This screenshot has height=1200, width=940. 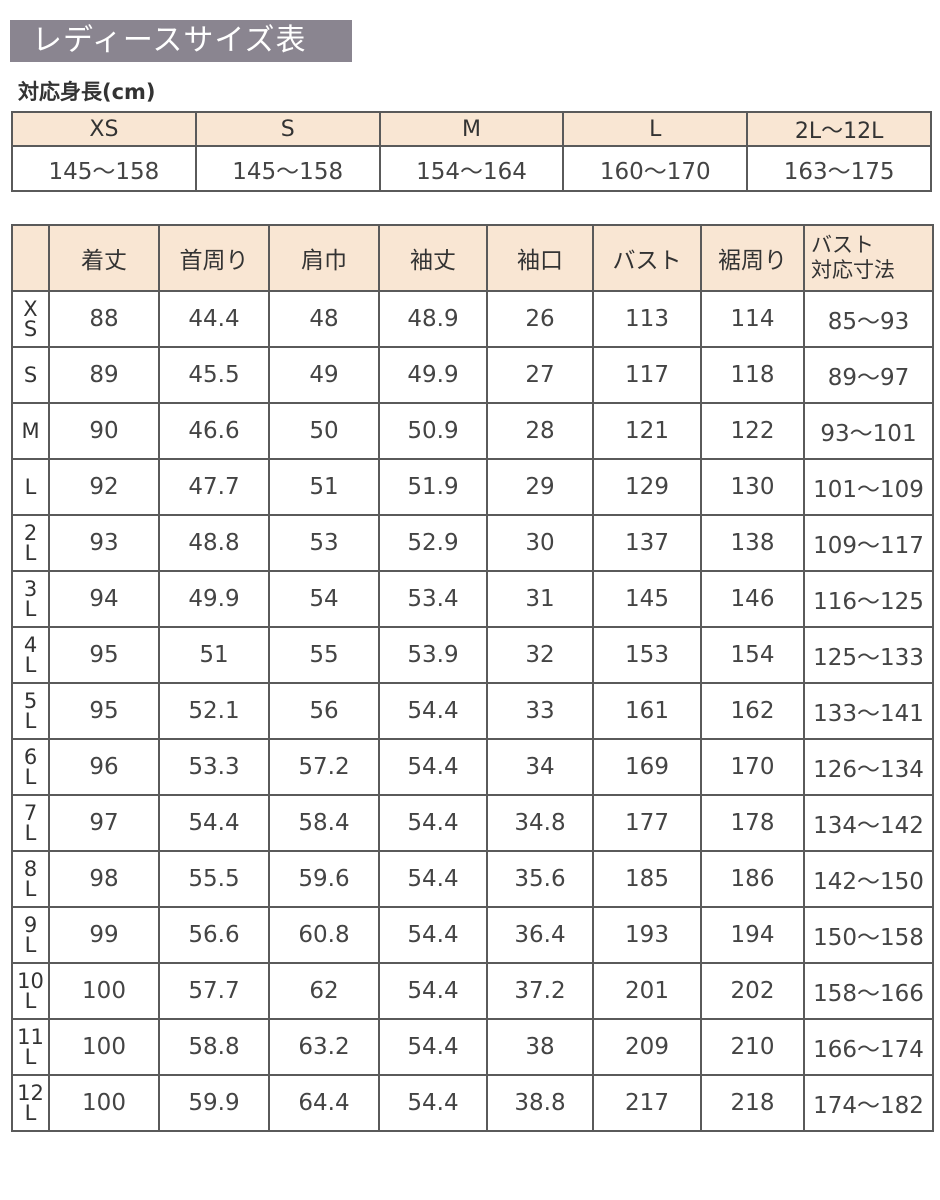 I want to click on measurement-cell: 46.6, so click(x=214, y=431).